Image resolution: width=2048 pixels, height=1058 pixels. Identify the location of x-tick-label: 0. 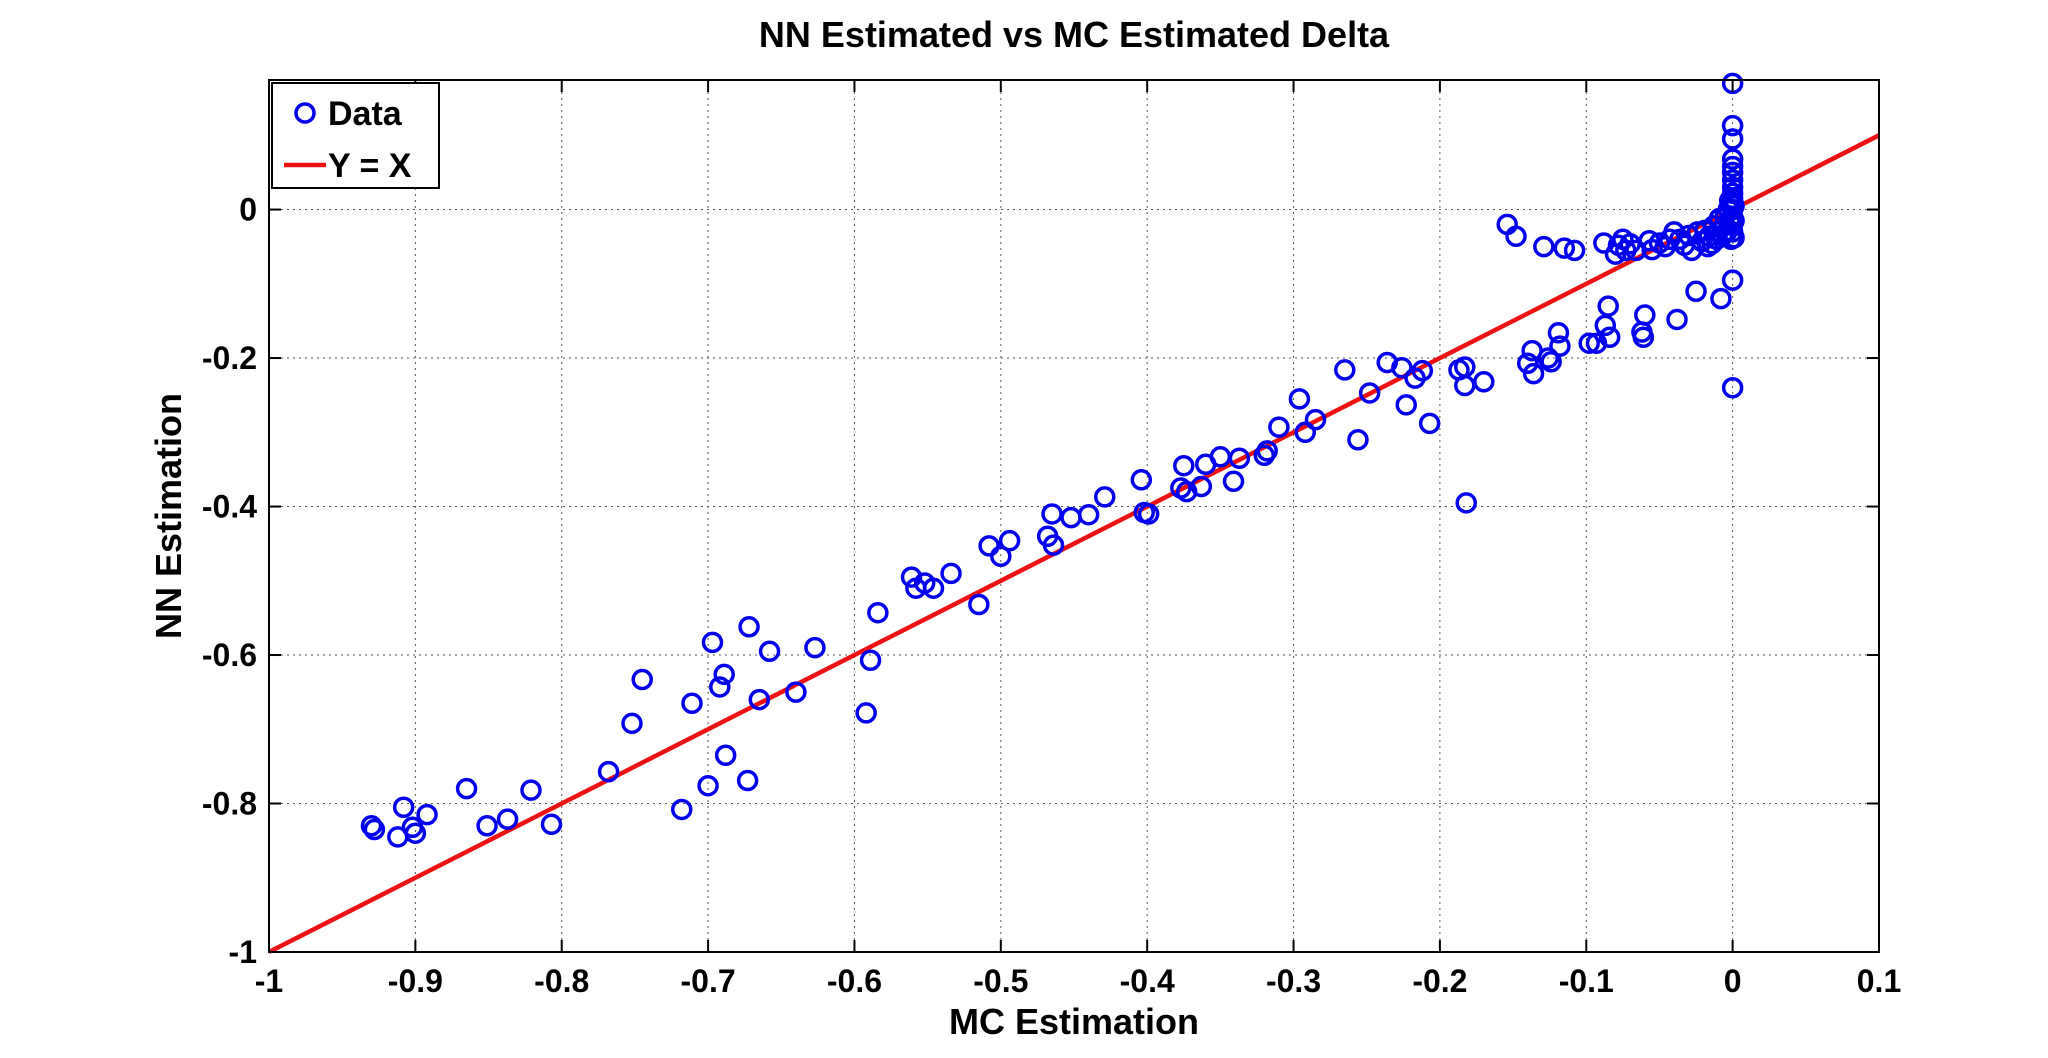
(1733, 981).